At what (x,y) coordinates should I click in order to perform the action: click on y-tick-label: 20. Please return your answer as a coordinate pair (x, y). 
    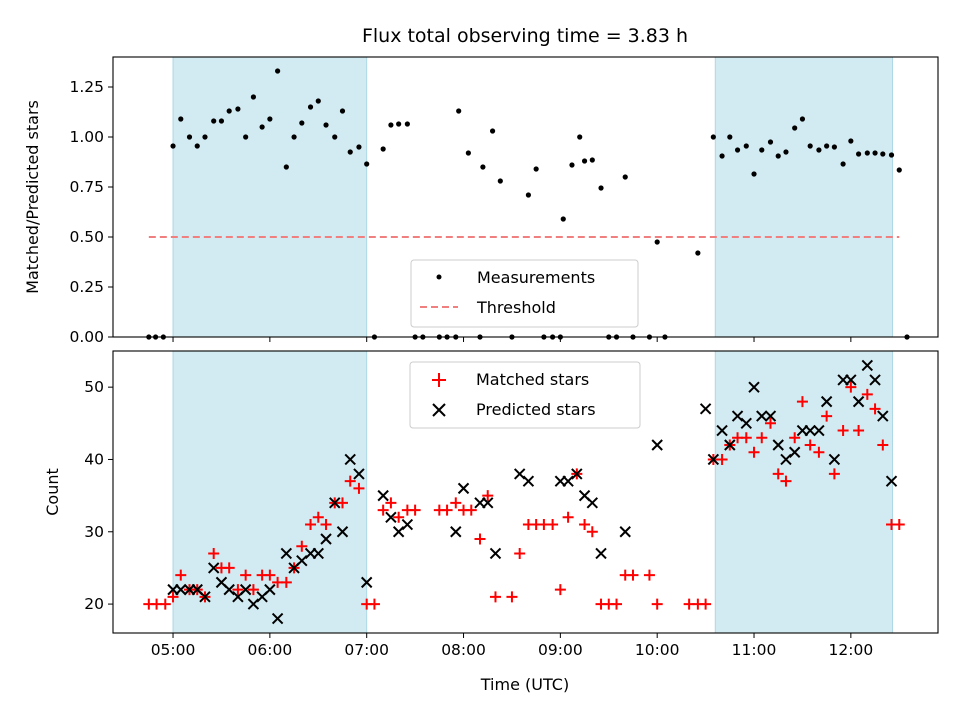
    Looking at the image, I should click on (94, 604).